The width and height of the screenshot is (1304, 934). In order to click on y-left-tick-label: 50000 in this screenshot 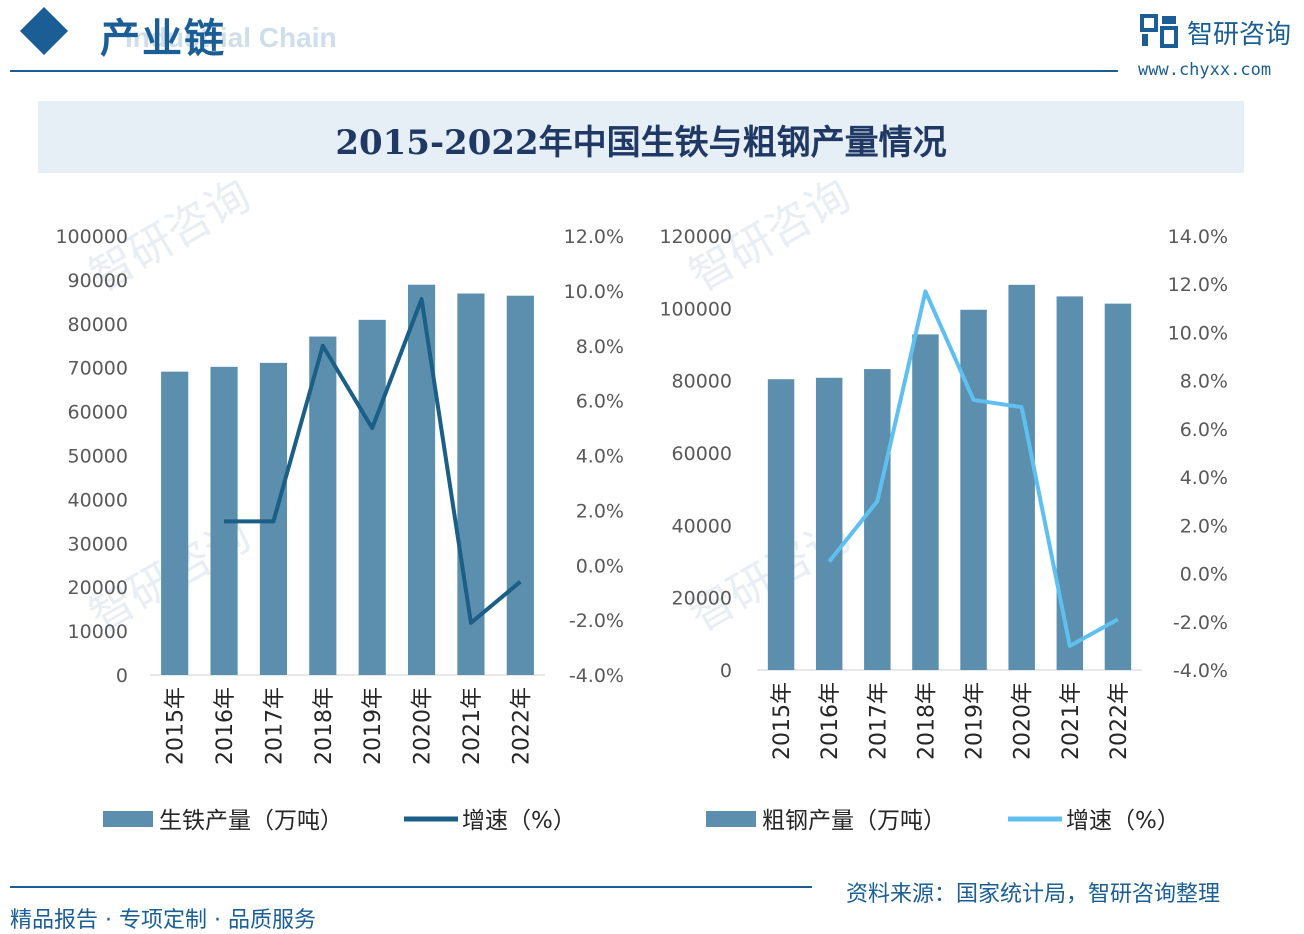, I will do `click(98, 457)`.